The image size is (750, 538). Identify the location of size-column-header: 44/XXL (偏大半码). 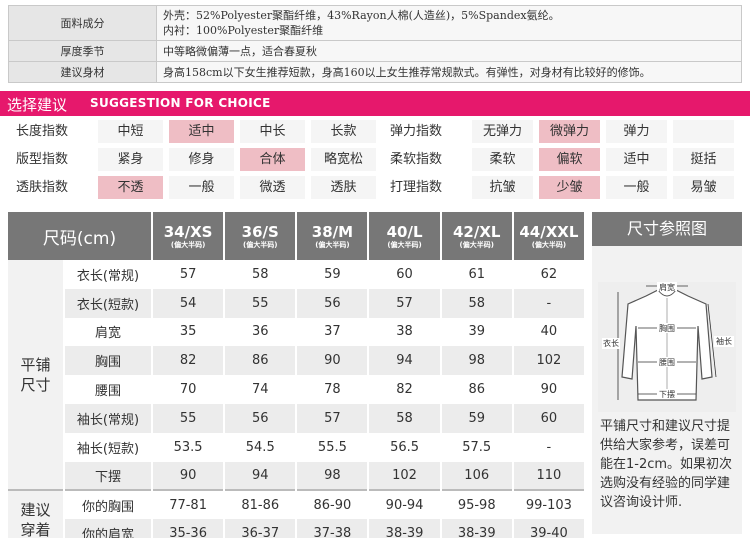
(549, 236).